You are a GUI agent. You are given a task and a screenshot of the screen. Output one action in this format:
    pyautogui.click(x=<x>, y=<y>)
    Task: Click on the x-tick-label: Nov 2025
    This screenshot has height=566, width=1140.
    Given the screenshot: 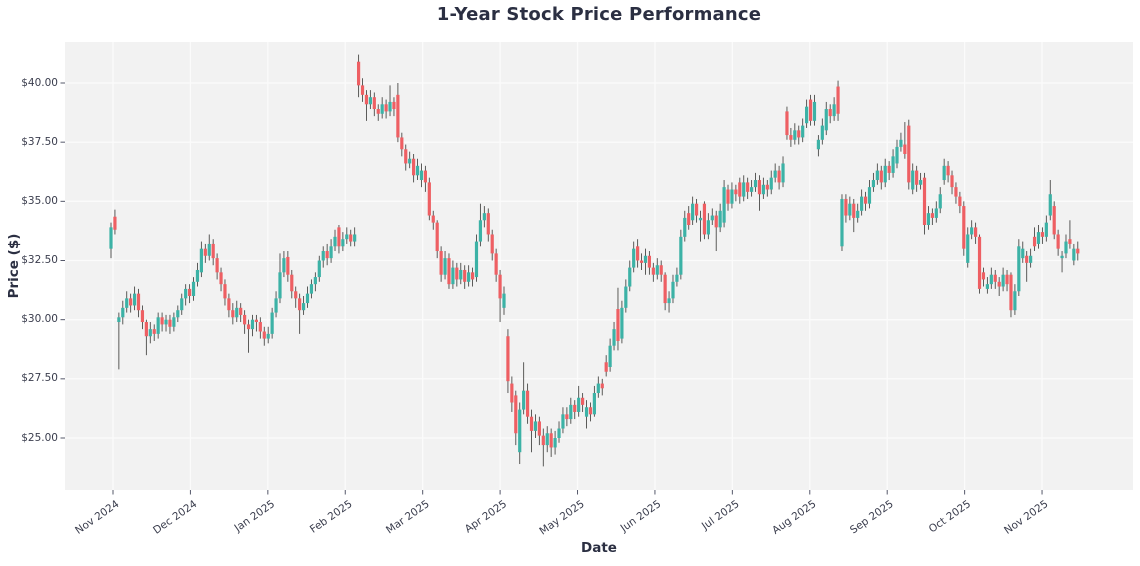 What is the action you would take?
    pyautogui.click(x=1026, y=517)
    